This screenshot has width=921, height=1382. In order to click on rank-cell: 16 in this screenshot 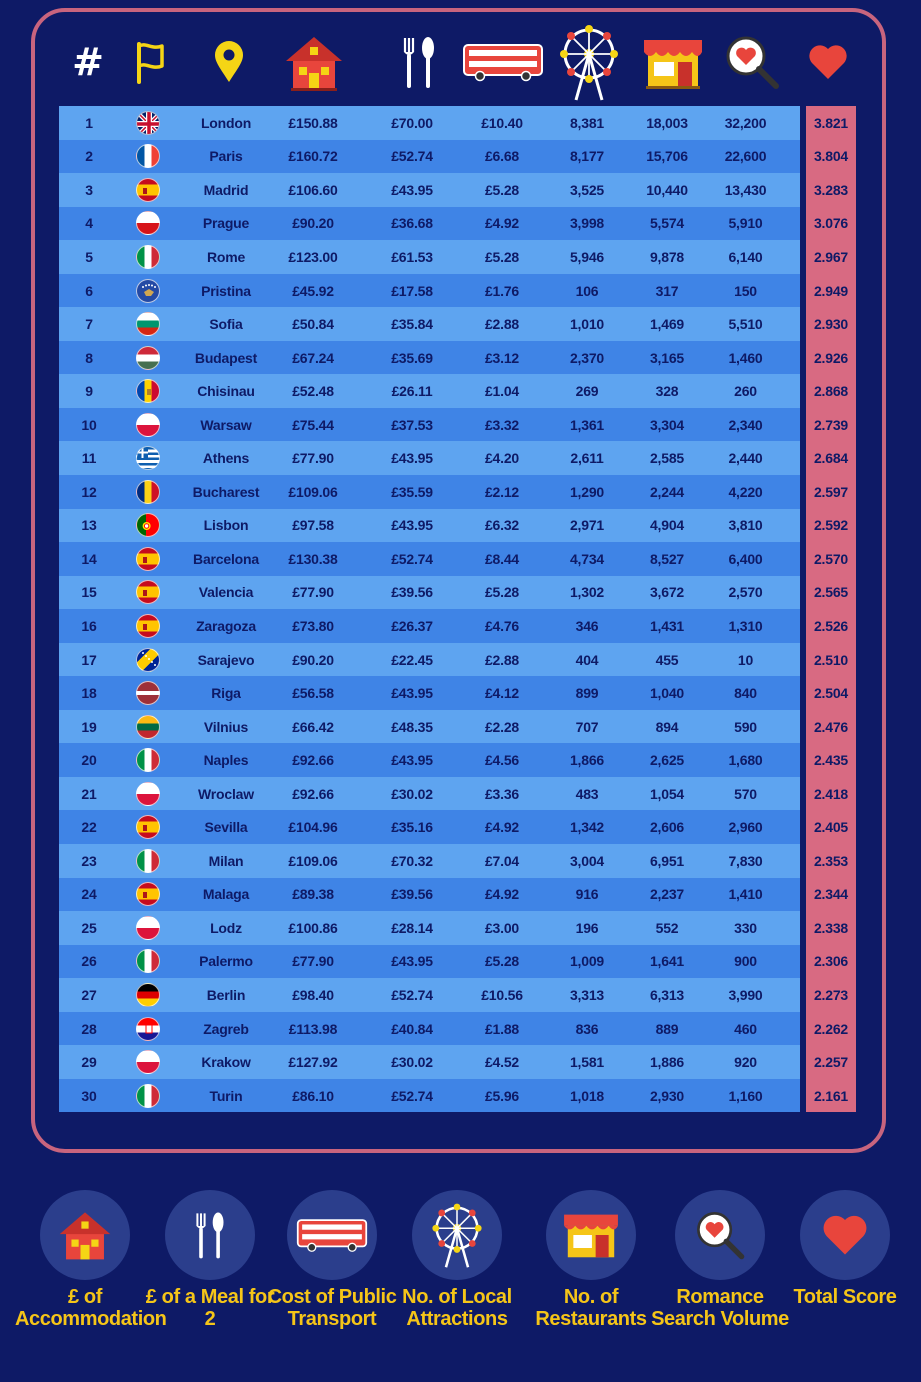, I will do `click(89, 626)`.